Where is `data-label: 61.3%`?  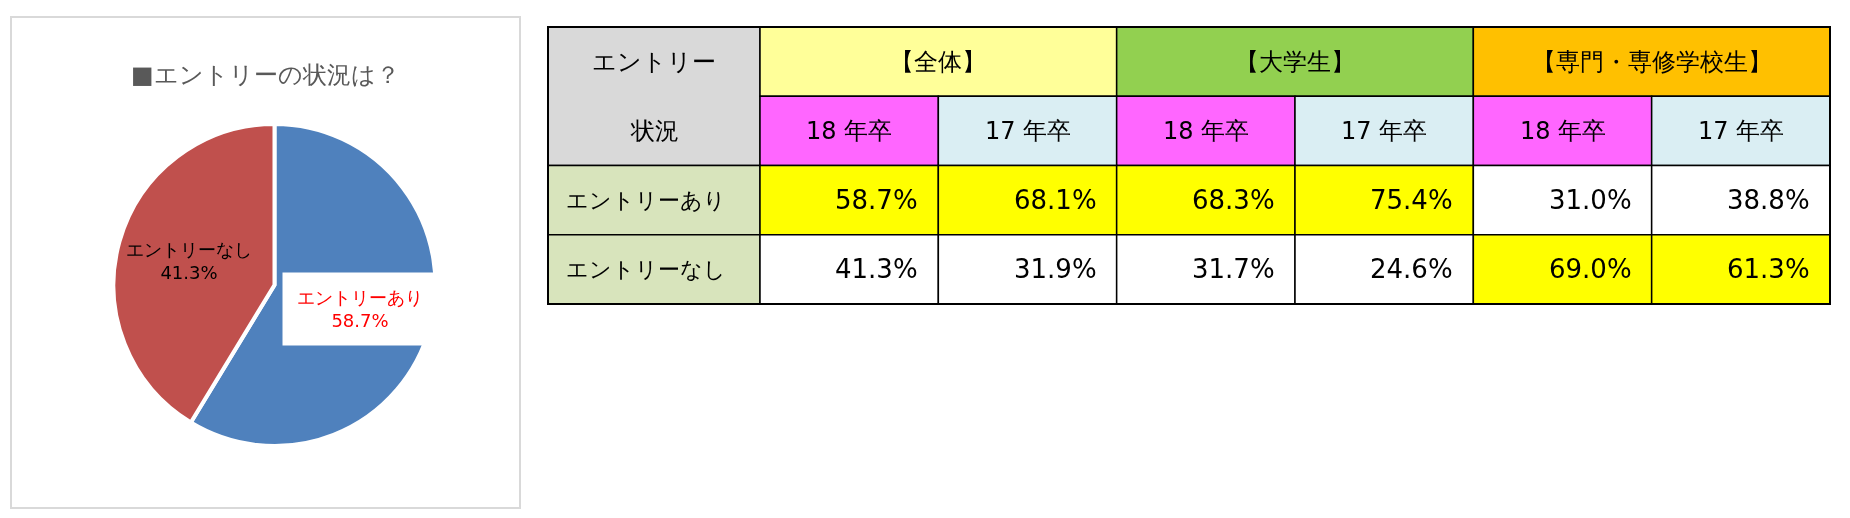
data-label: 61.3% is located at coordinates (1768, 269).